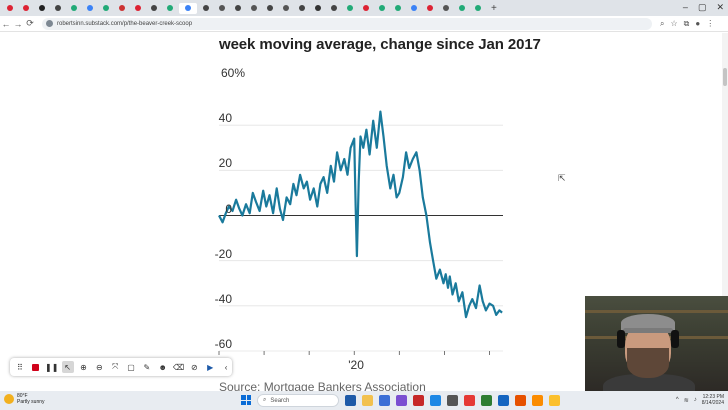 The height and width of the screenshot is (410, 728). Describe the element at coordinates (67, 367) in the screenshot. I see `pointer-icon: ↖` at that location.